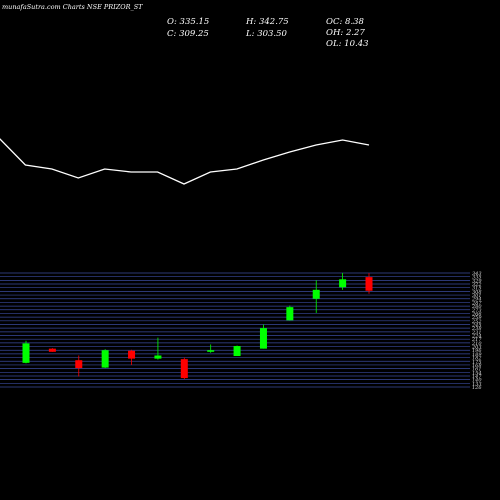 The image size is (500, 500). I want to click on line-overlay, so click(185, 161).